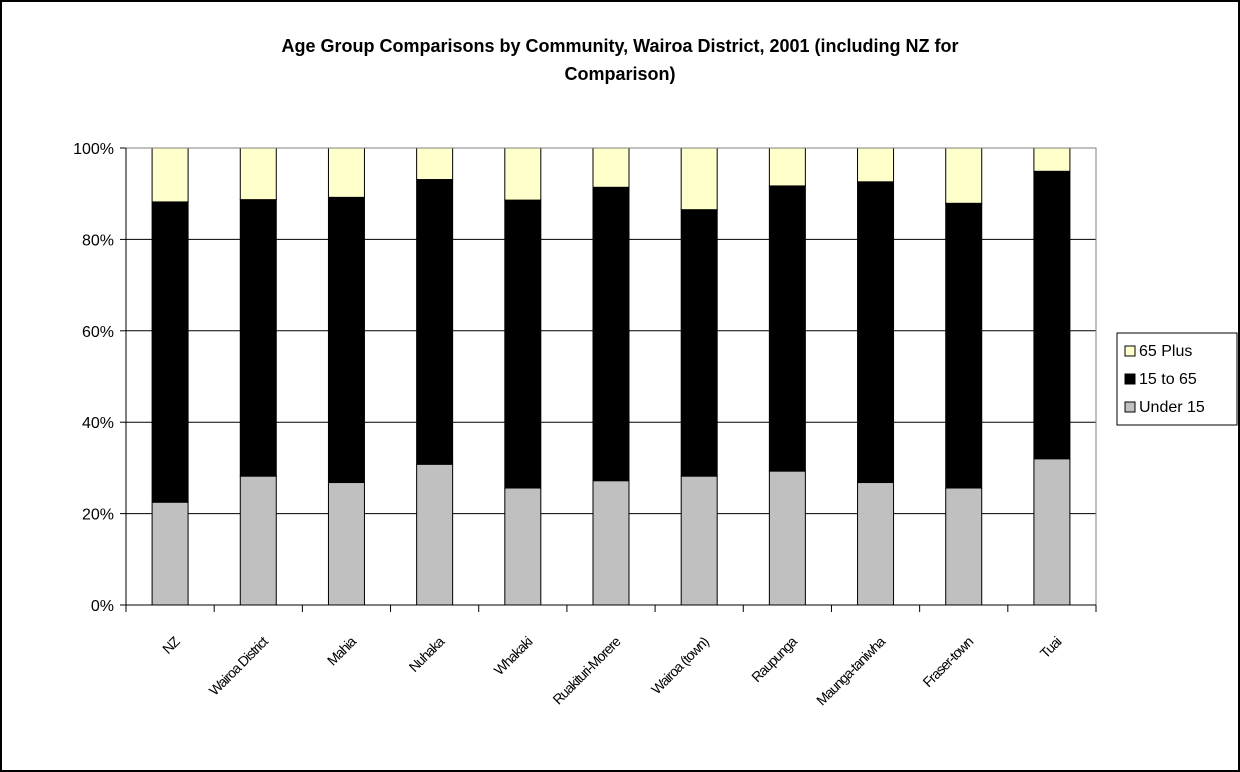  What do you see at coordinates (346, 340) in the screenshot?
I see `bar-15-to-65-mahia` at bounding box center [346, 340].